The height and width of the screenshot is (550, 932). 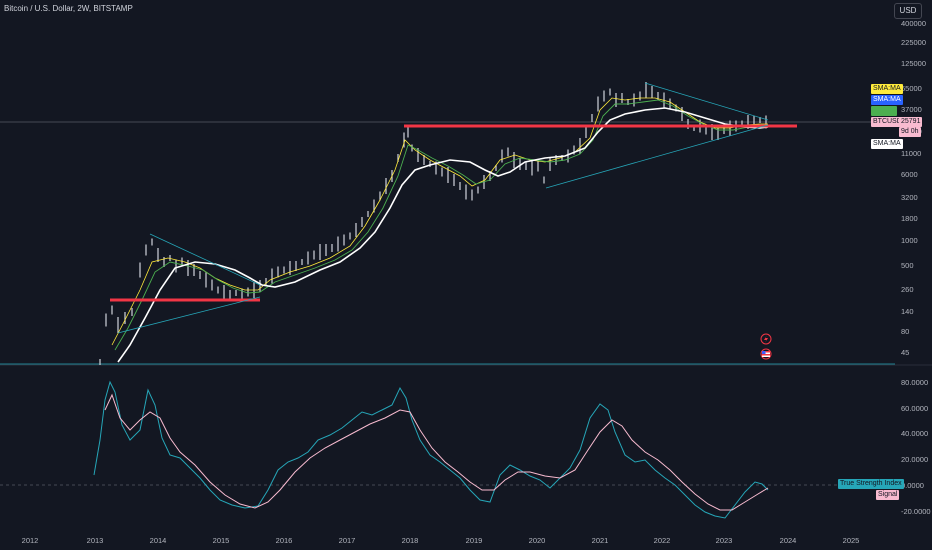 What do you see at coordinates (68, 8) in the screenshot?
I see `chart-title: Bitcoin / U.S. Dollar, 2W, BITSTAMP` at bounding box center [68, 8].